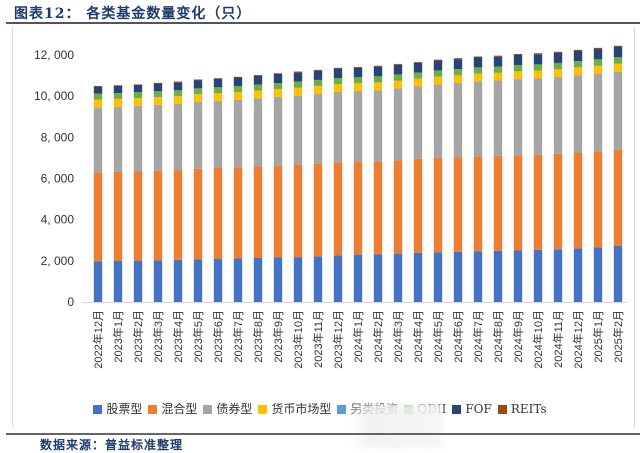  Describe the element at coordinates (111, 444) in the screenshot. I see `data-source: 数据来源：普益标准整理` at that location.